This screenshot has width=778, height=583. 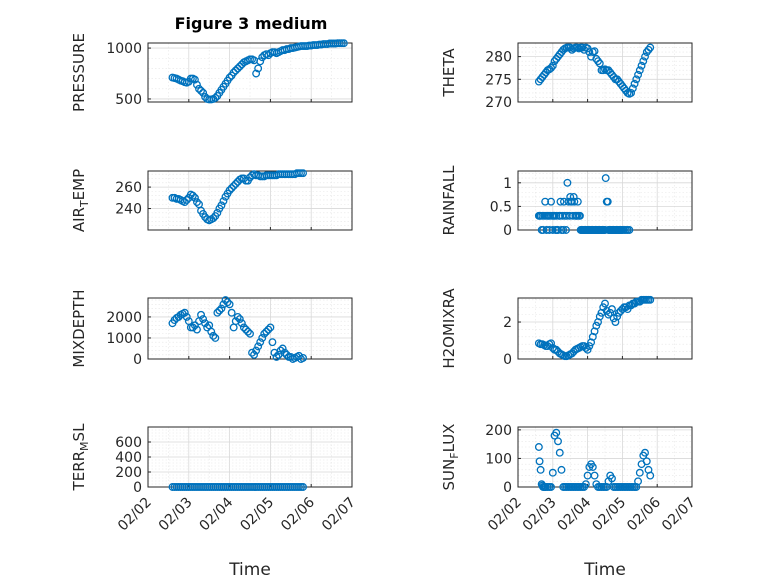 I want to click on x-tick-label: 02/03, so click(x=176, y=515).